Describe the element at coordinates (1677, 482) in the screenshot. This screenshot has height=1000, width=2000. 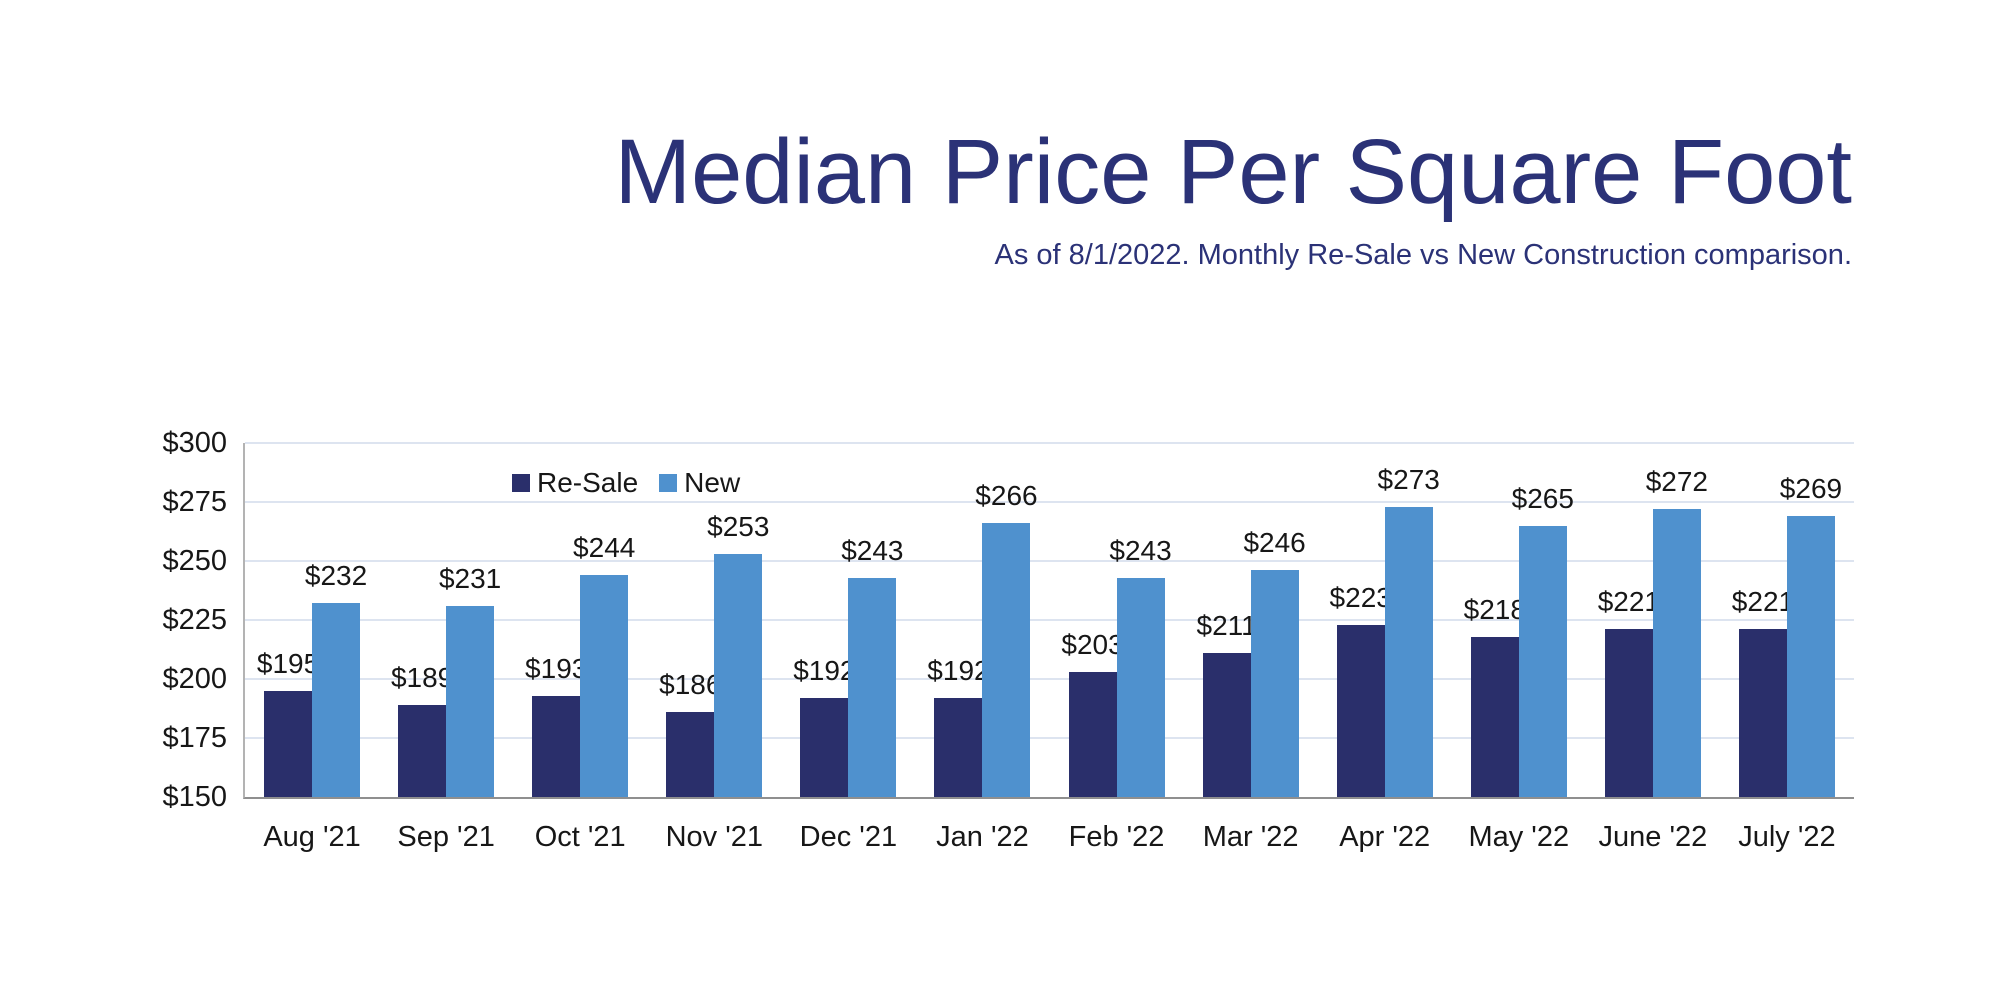
I see `bar-value-label-new: $272` at that location.